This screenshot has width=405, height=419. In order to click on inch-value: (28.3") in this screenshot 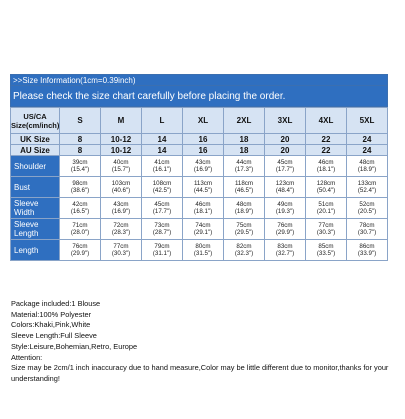, I will do `click(121, 232)`.